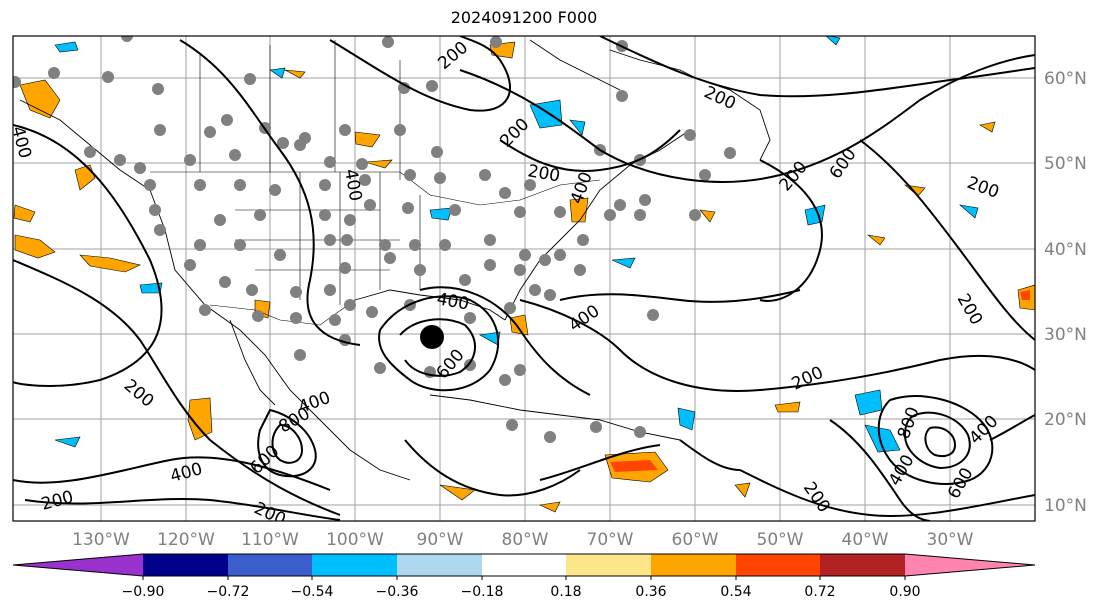  Describe the element at coordinates (482, 592) in the screenshot. I see `colorbar-tick-label: −0.18` at that location.